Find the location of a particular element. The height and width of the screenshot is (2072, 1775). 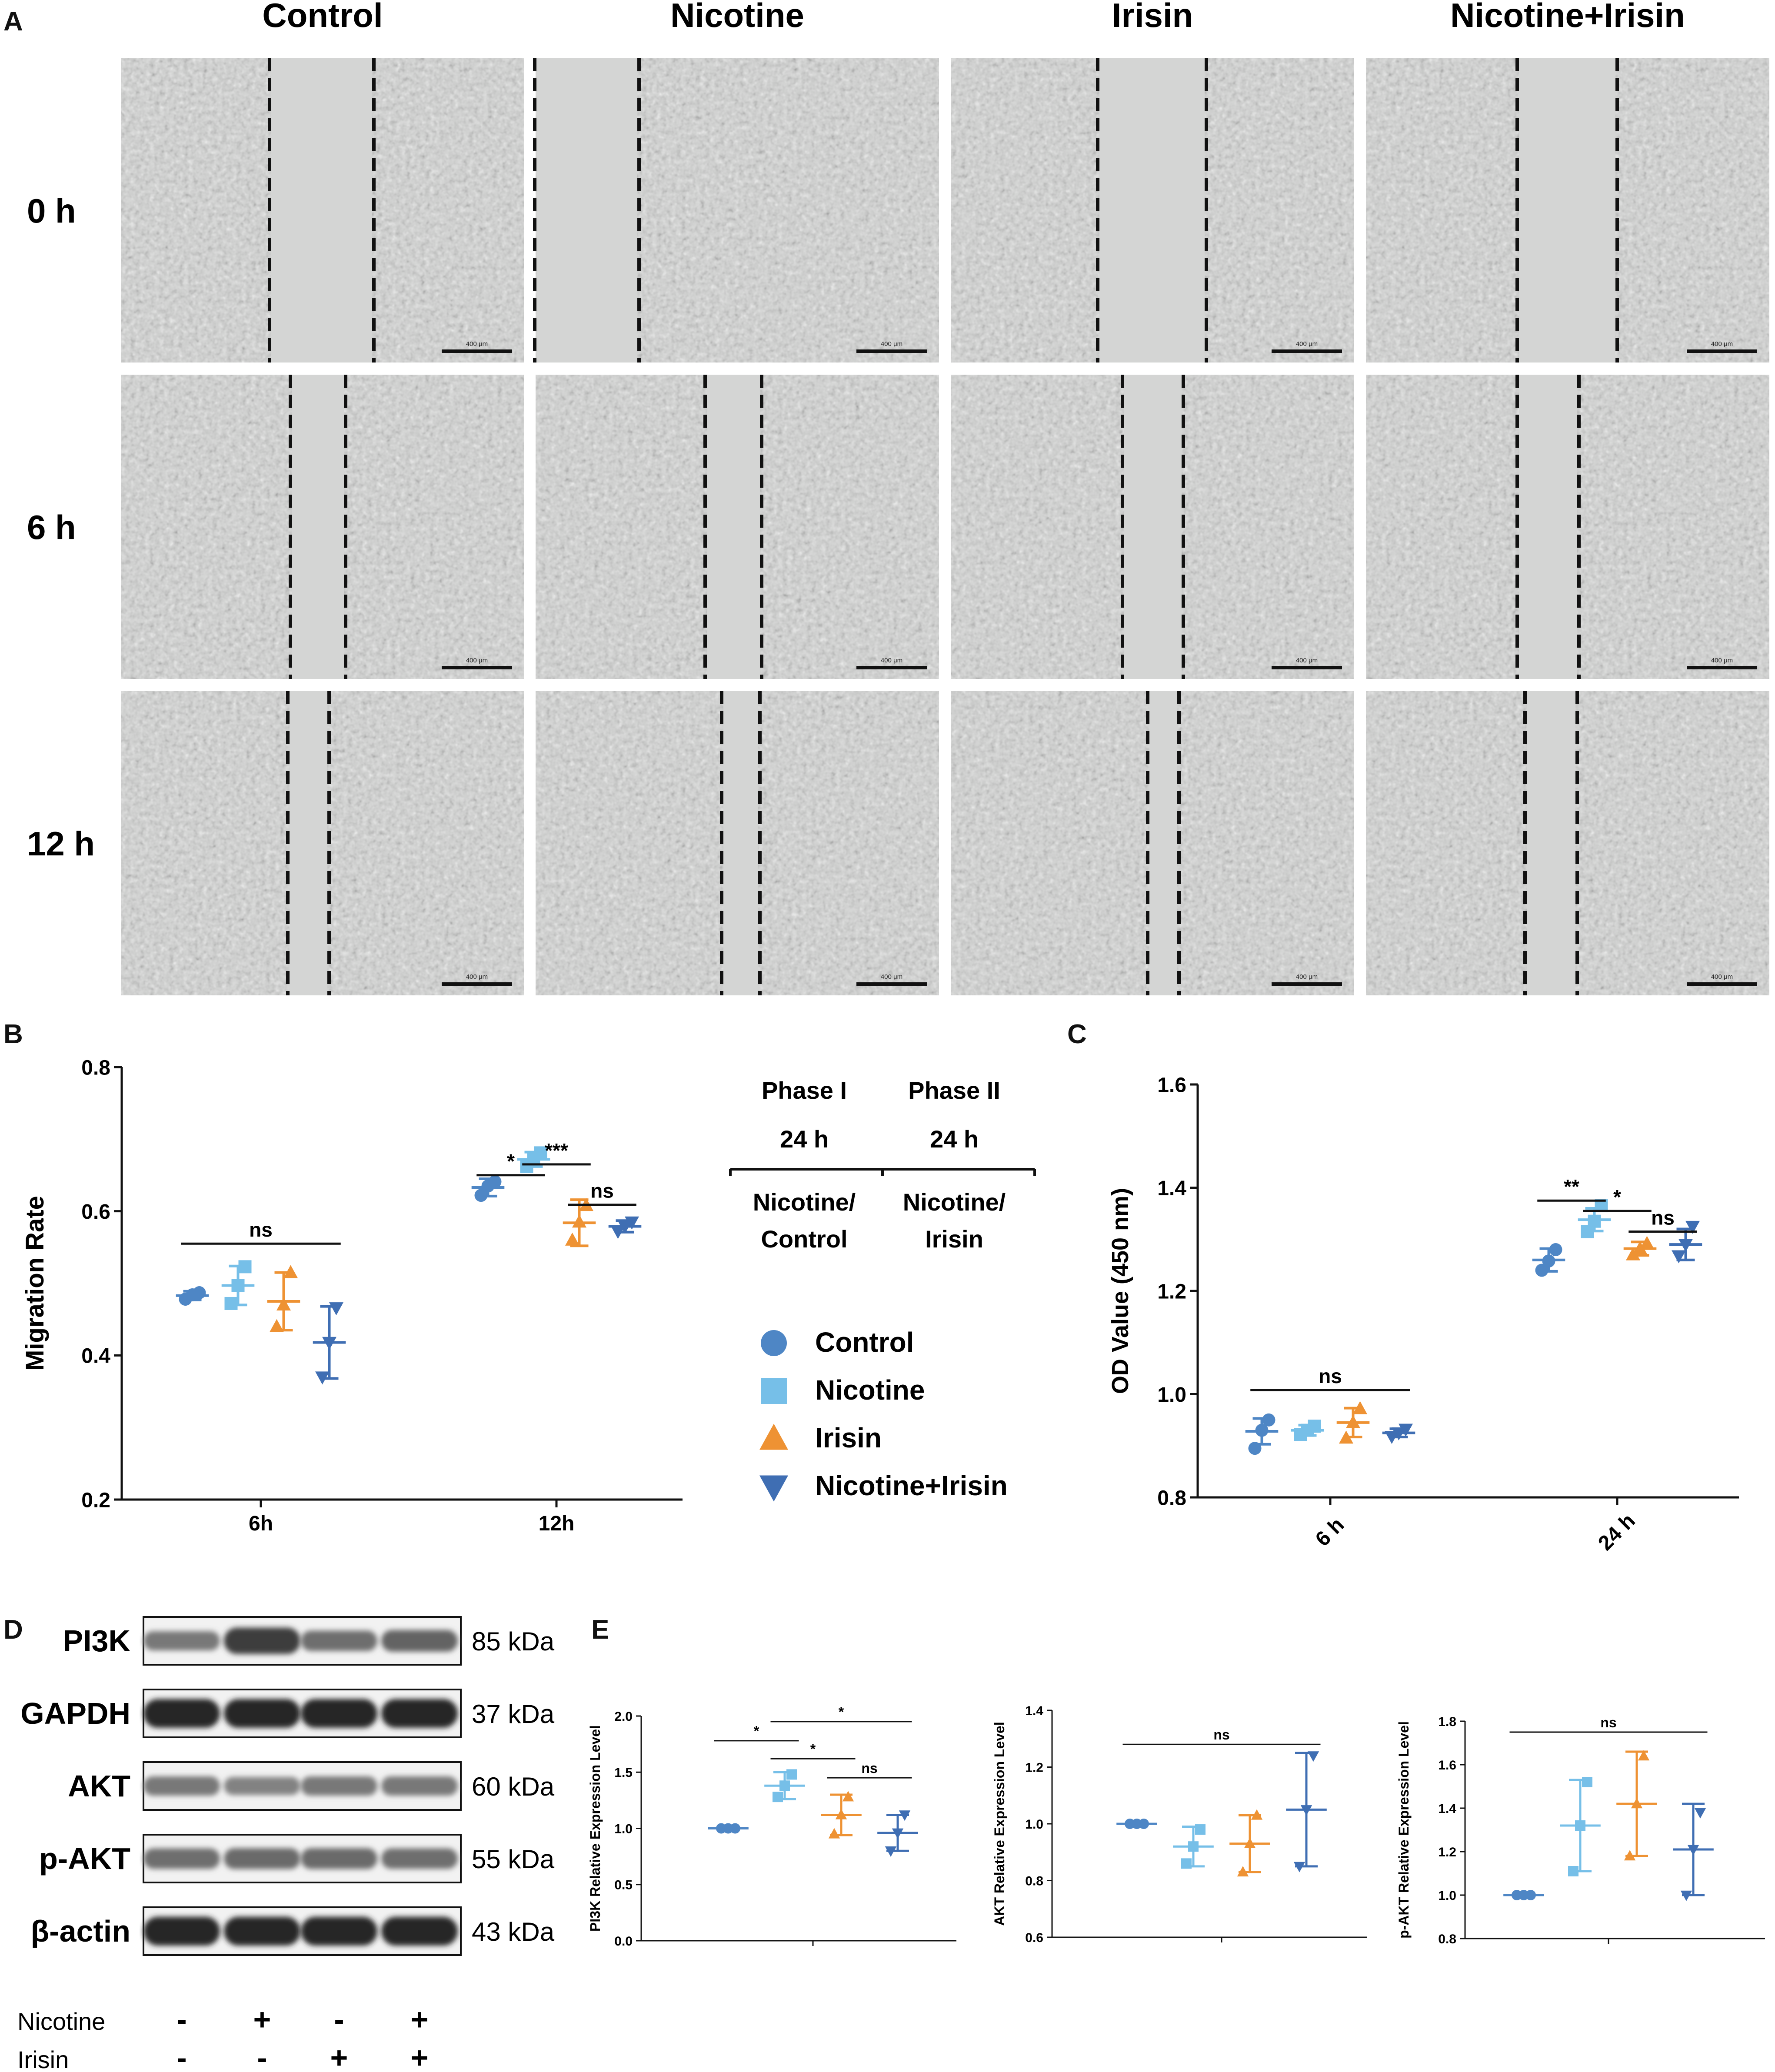

treatment-mark: - is located at coordinates (339, 2019).